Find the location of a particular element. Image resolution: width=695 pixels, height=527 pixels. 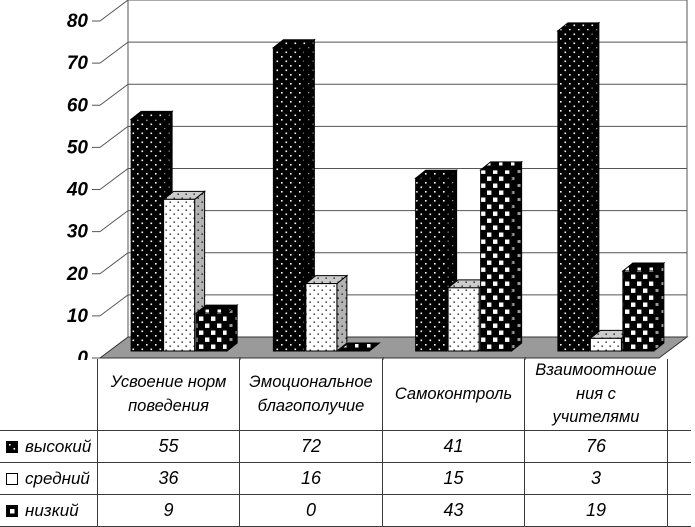

value-high-3: 41 is located at coordinates (454, 446).